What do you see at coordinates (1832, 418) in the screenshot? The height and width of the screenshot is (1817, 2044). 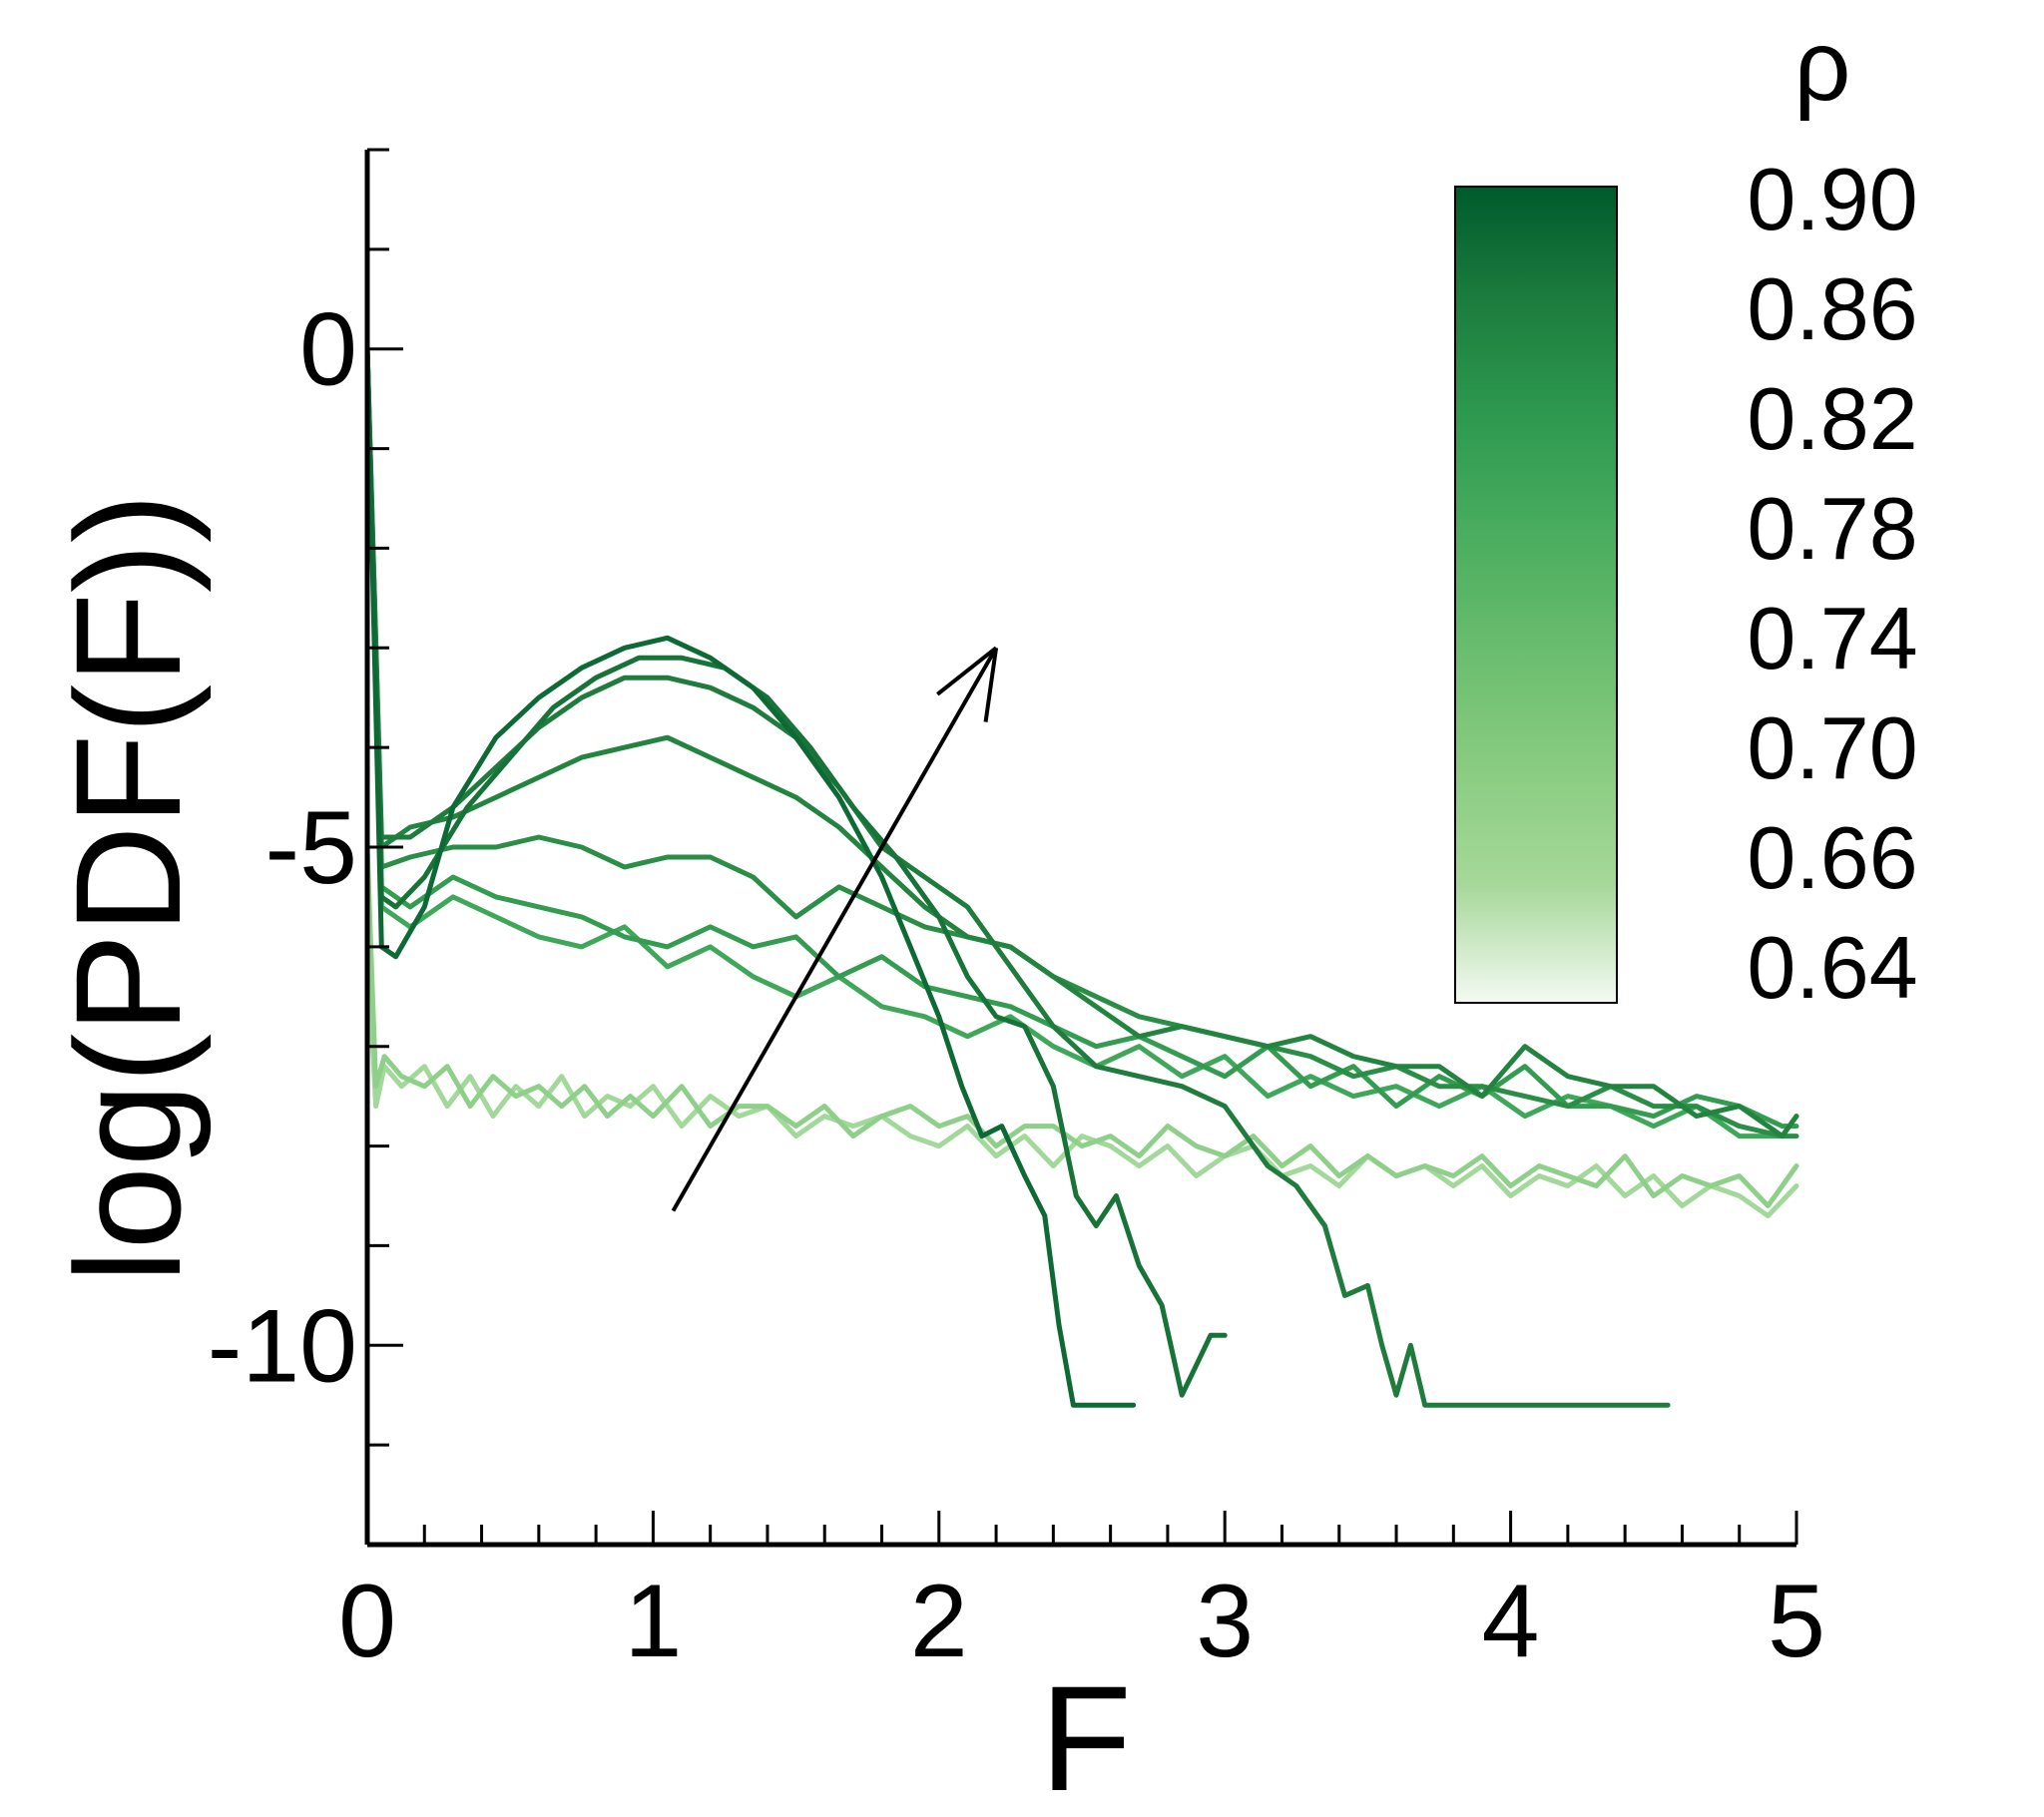 I see `colorbar-label: 0.82` at bounding box center [1832, 418].